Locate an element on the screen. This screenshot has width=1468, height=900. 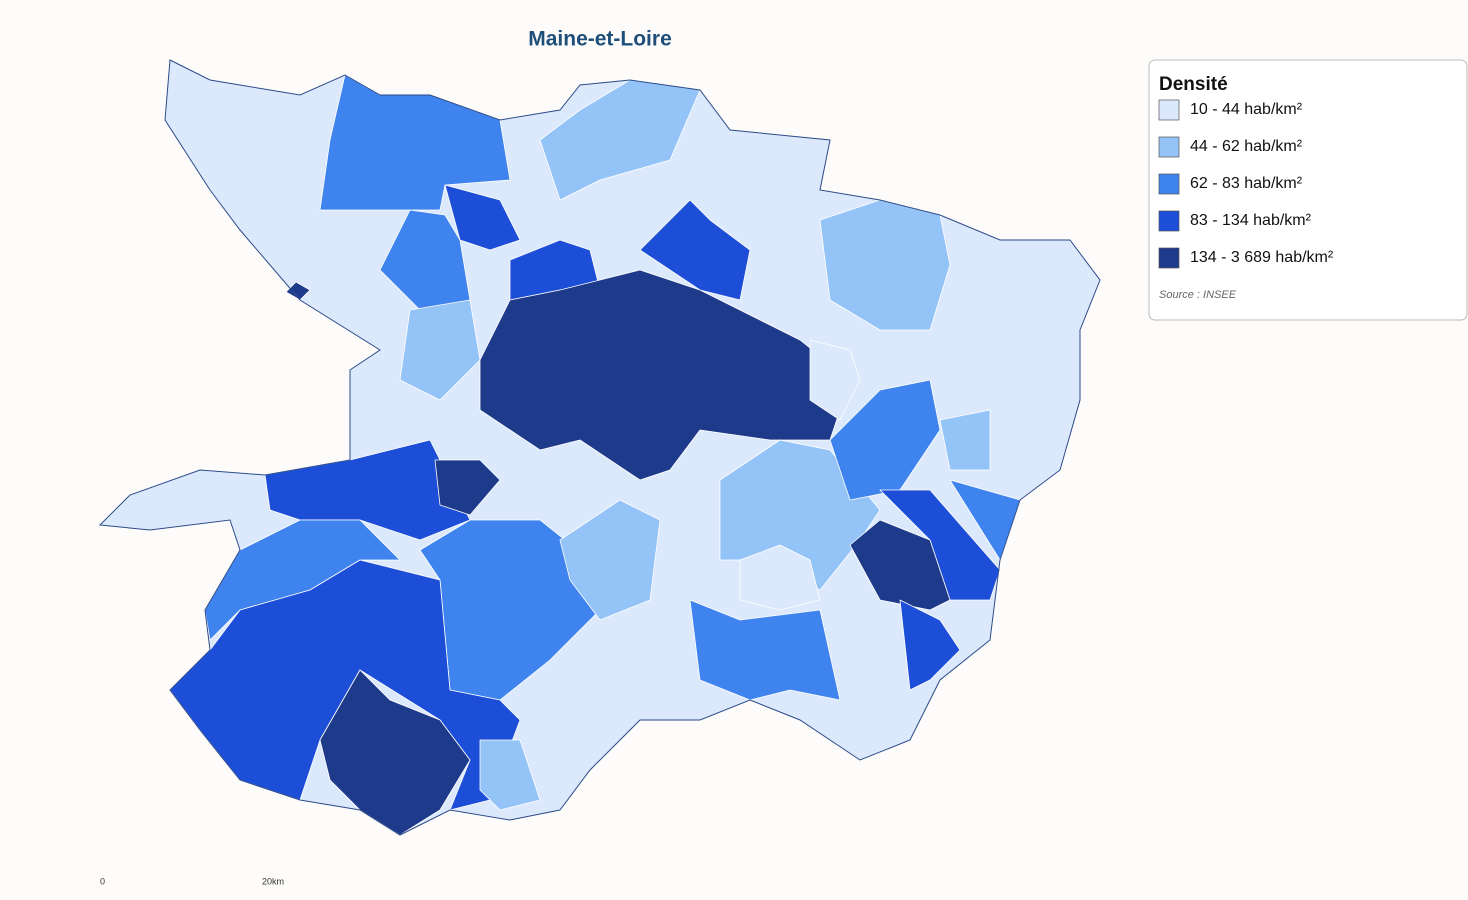
legend-box is located at coordinates (1308, 190).